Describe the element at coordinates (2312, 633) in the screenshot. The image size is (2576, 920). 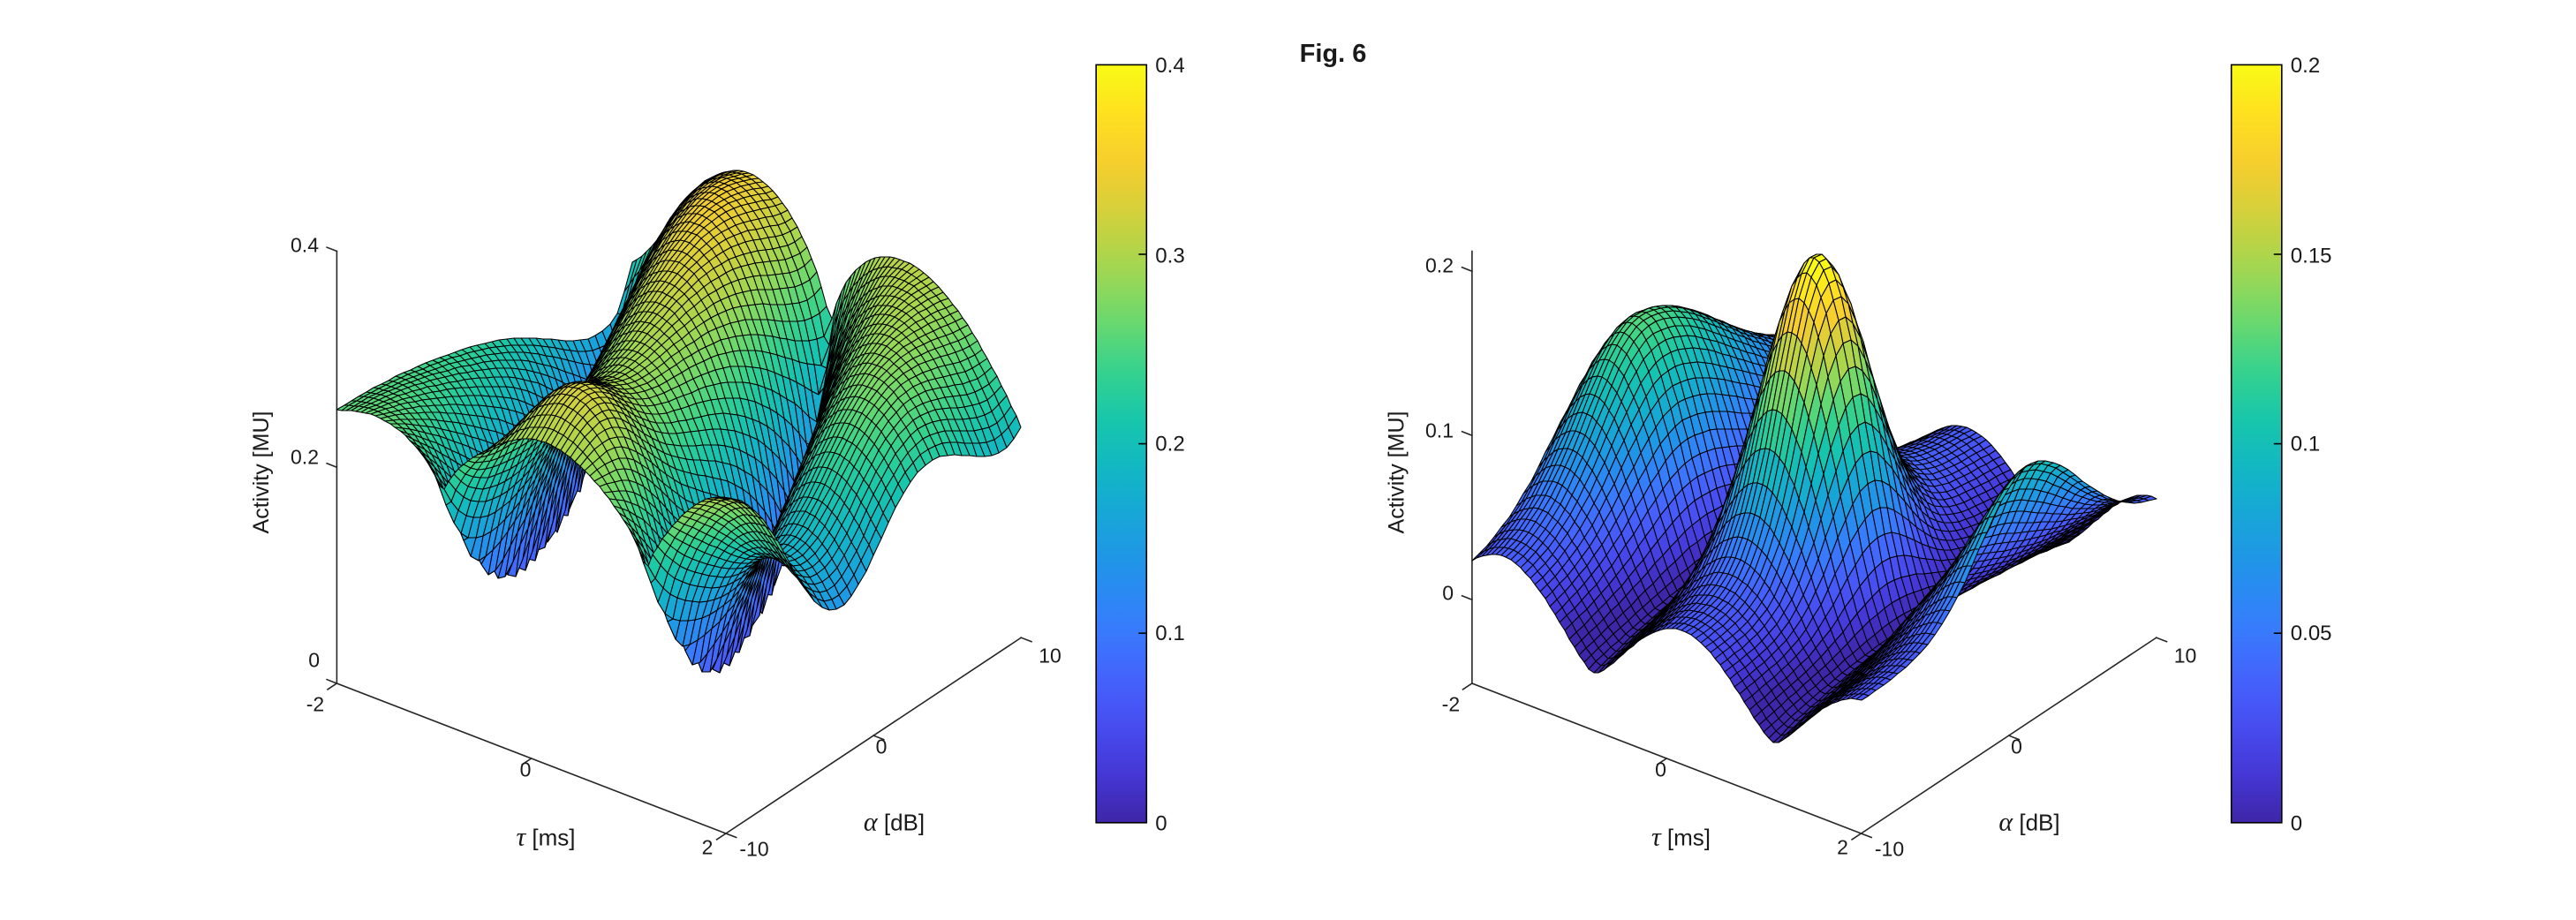
I see `svg-text: 0.05` at that location.